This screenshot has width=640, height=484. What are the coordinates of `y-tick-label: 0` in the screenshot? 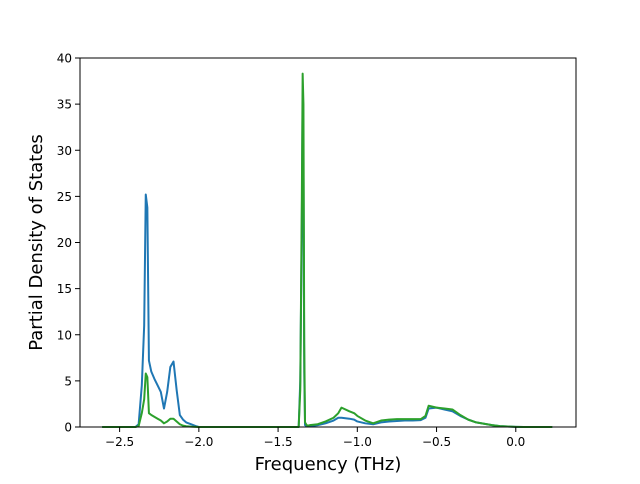 It's located at (68, 428).